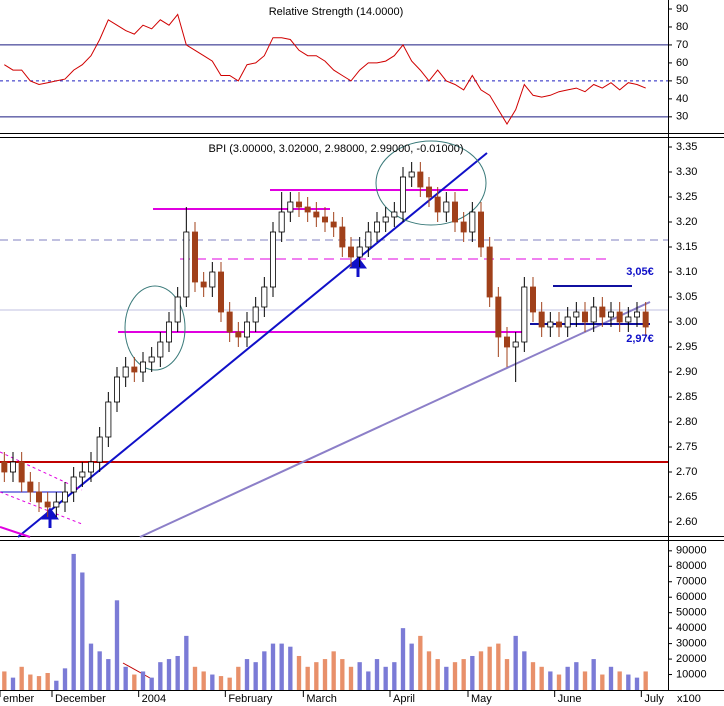  Describe the element at coordinates (689, 699) in the screenshot. I see `unit-label: x100` at that location.